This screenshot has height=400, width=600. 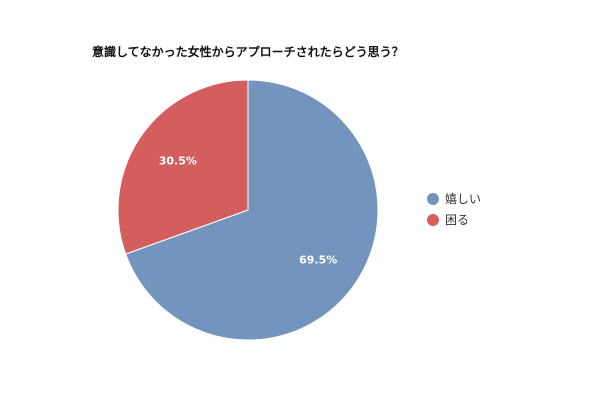 I want to click on legend-label-0: 嬉しい, so click(x=463, y=199).